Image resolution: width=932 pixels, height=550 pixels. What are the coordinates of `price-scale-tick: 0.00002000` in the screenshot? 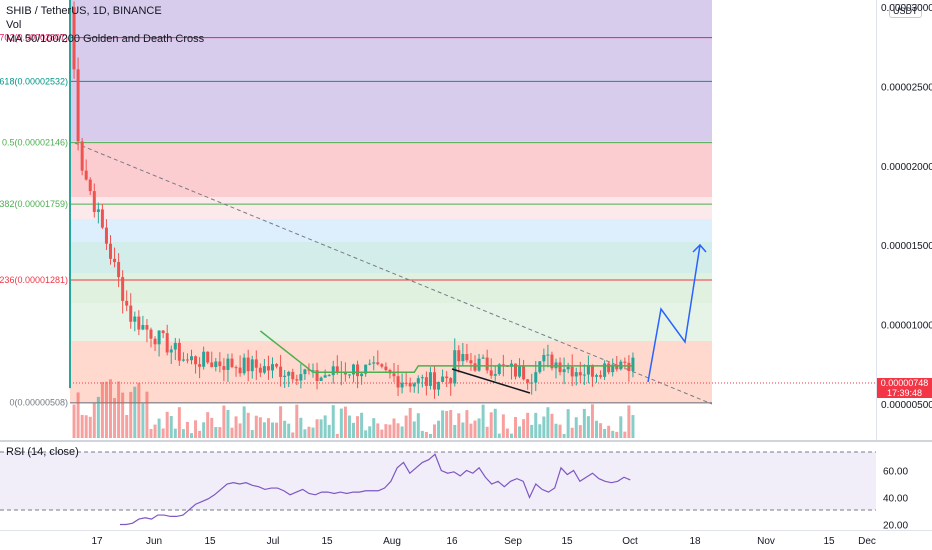 It's located at (906, 167).